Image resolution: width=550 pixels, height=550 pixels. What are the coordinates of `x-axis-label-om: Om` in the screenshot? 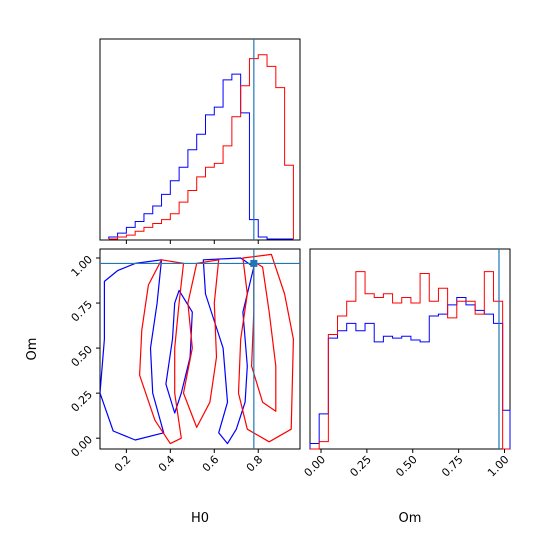 It's located at (410, 518).